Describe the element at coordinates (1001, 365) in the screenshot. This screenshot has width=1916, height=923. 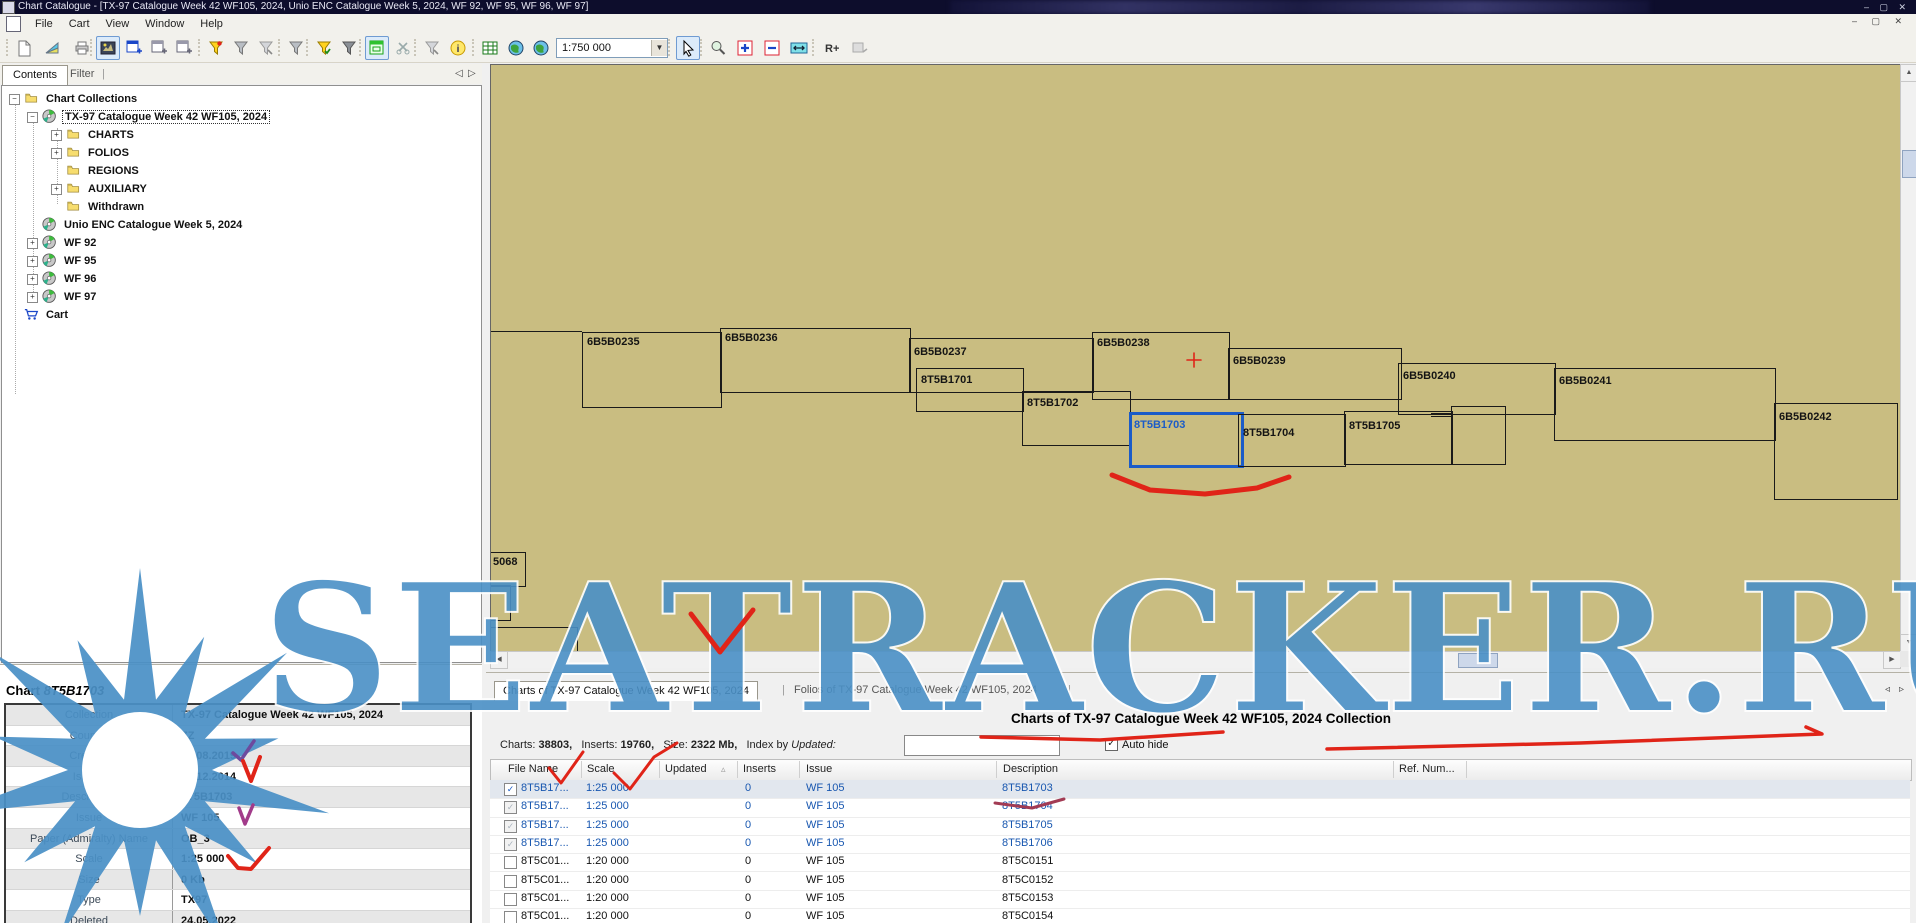
I see `map-chart-rect-6b5b0237` at that location.